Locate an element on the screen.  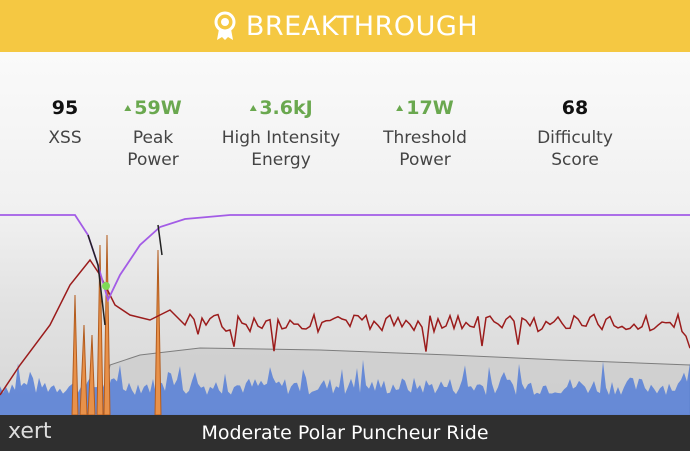
header: BREAKTHROUGH is located at coordinates (345, 26).